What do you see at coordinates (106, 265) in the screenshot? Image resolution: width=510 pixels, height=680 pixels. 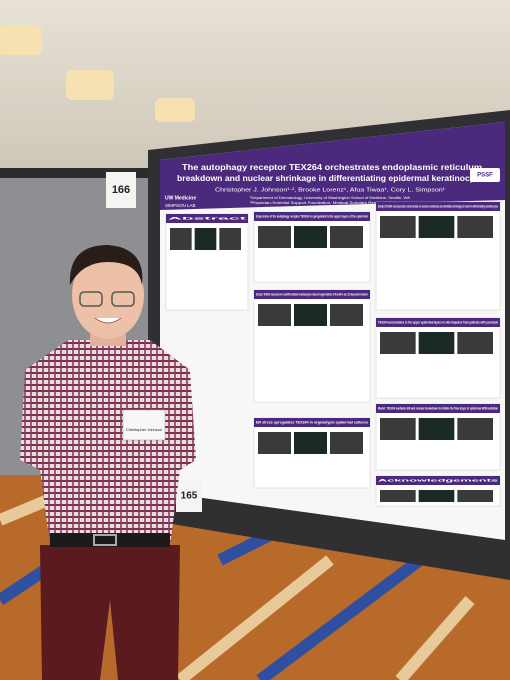 I see `hair` at bounding box center [106, 265].